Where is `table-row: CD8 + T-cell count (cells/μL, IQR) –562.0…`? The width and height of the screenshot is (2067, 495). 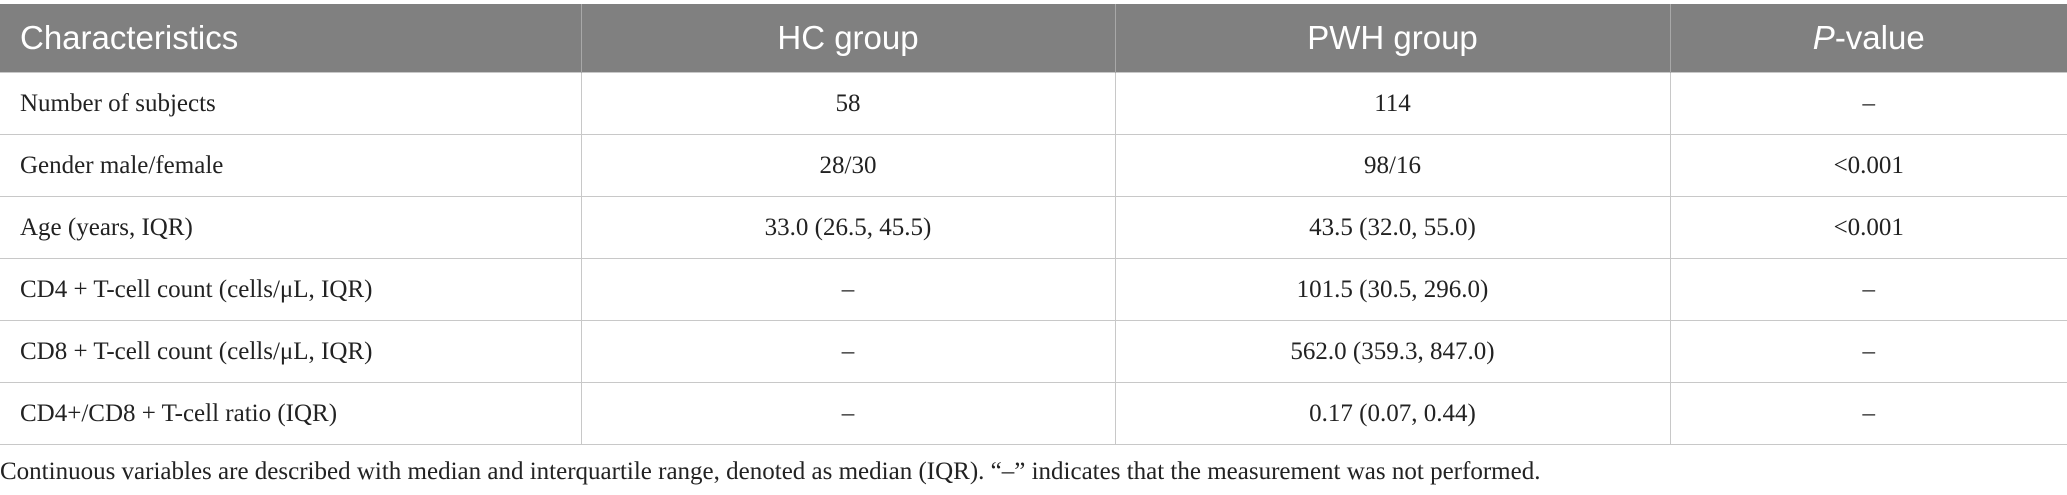 table-row: CD8 + T-cell count (cells/μL, IQR) –562.0… is located at coordinates (1033, 351).